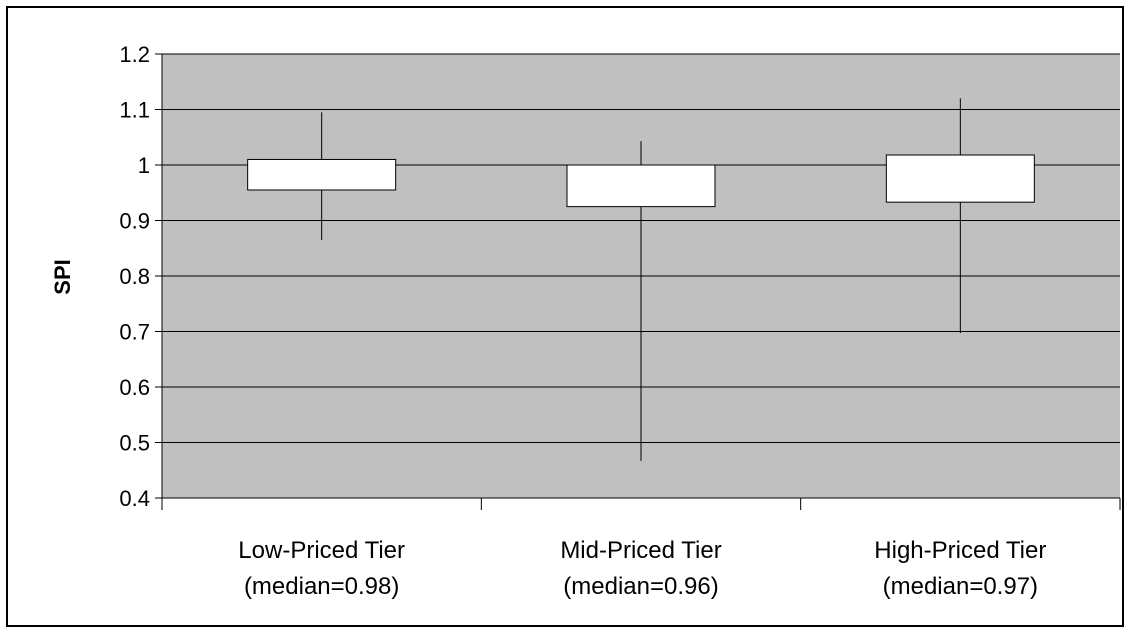 This screenshot has width=1132, height=635. What do you see at coordinates (960, 586) in the screenshot?
I see `x-category-sublabel: (median=0.97)` at bounding box center [960, 586].